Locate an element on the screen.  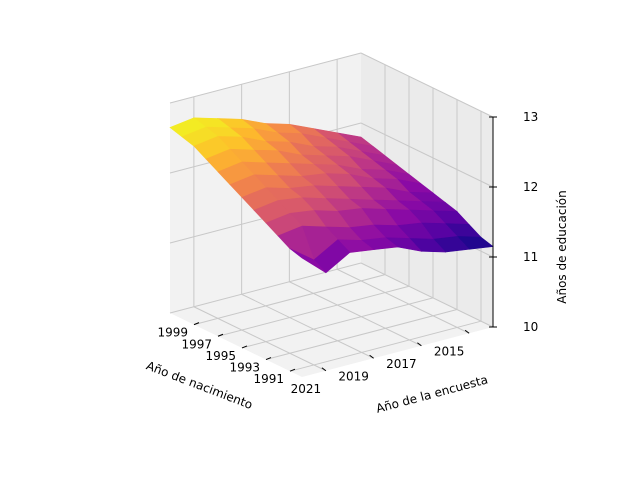
y-tick-label: 2021 is located at coordinates (306, 389).